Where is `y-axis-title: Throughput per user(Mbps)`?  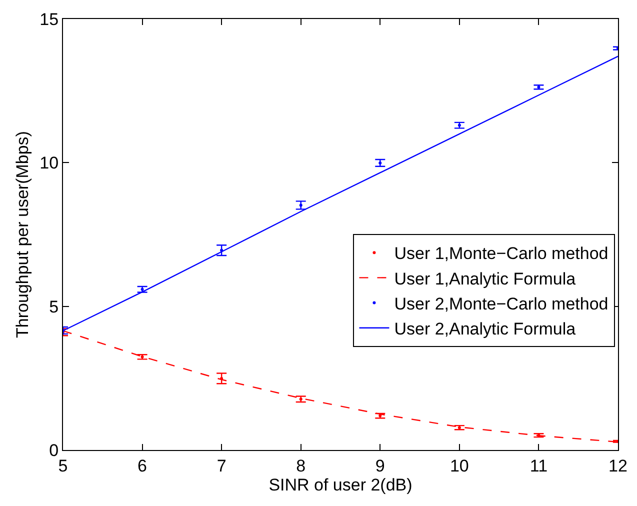
y-axis-title: Throughput per user(Mbps) is located at coordinates (22, 234).